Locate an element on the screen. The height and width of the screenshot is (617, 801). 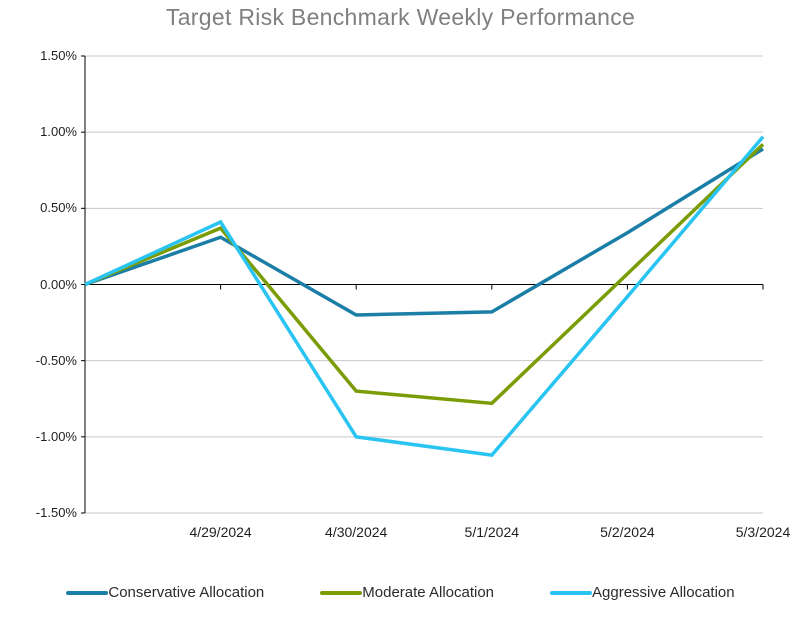
y-axis-label: 1.50% is located at coordinates (58, 55).